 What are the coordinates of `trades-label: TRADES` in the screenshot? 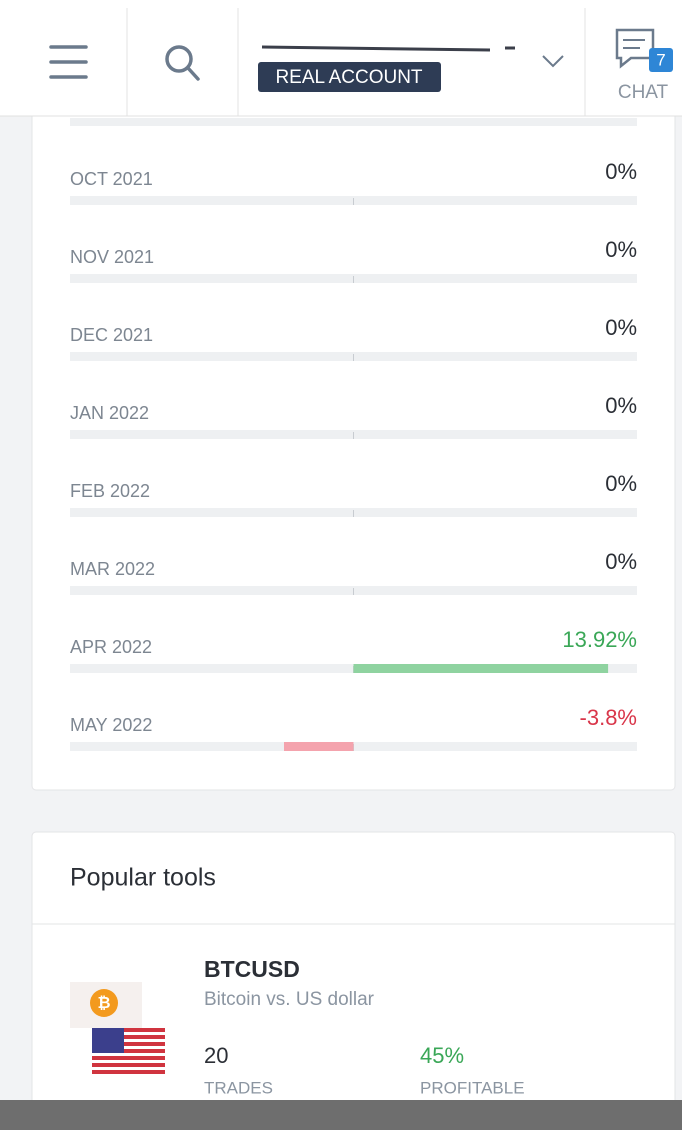 It's located at (238, 1087).